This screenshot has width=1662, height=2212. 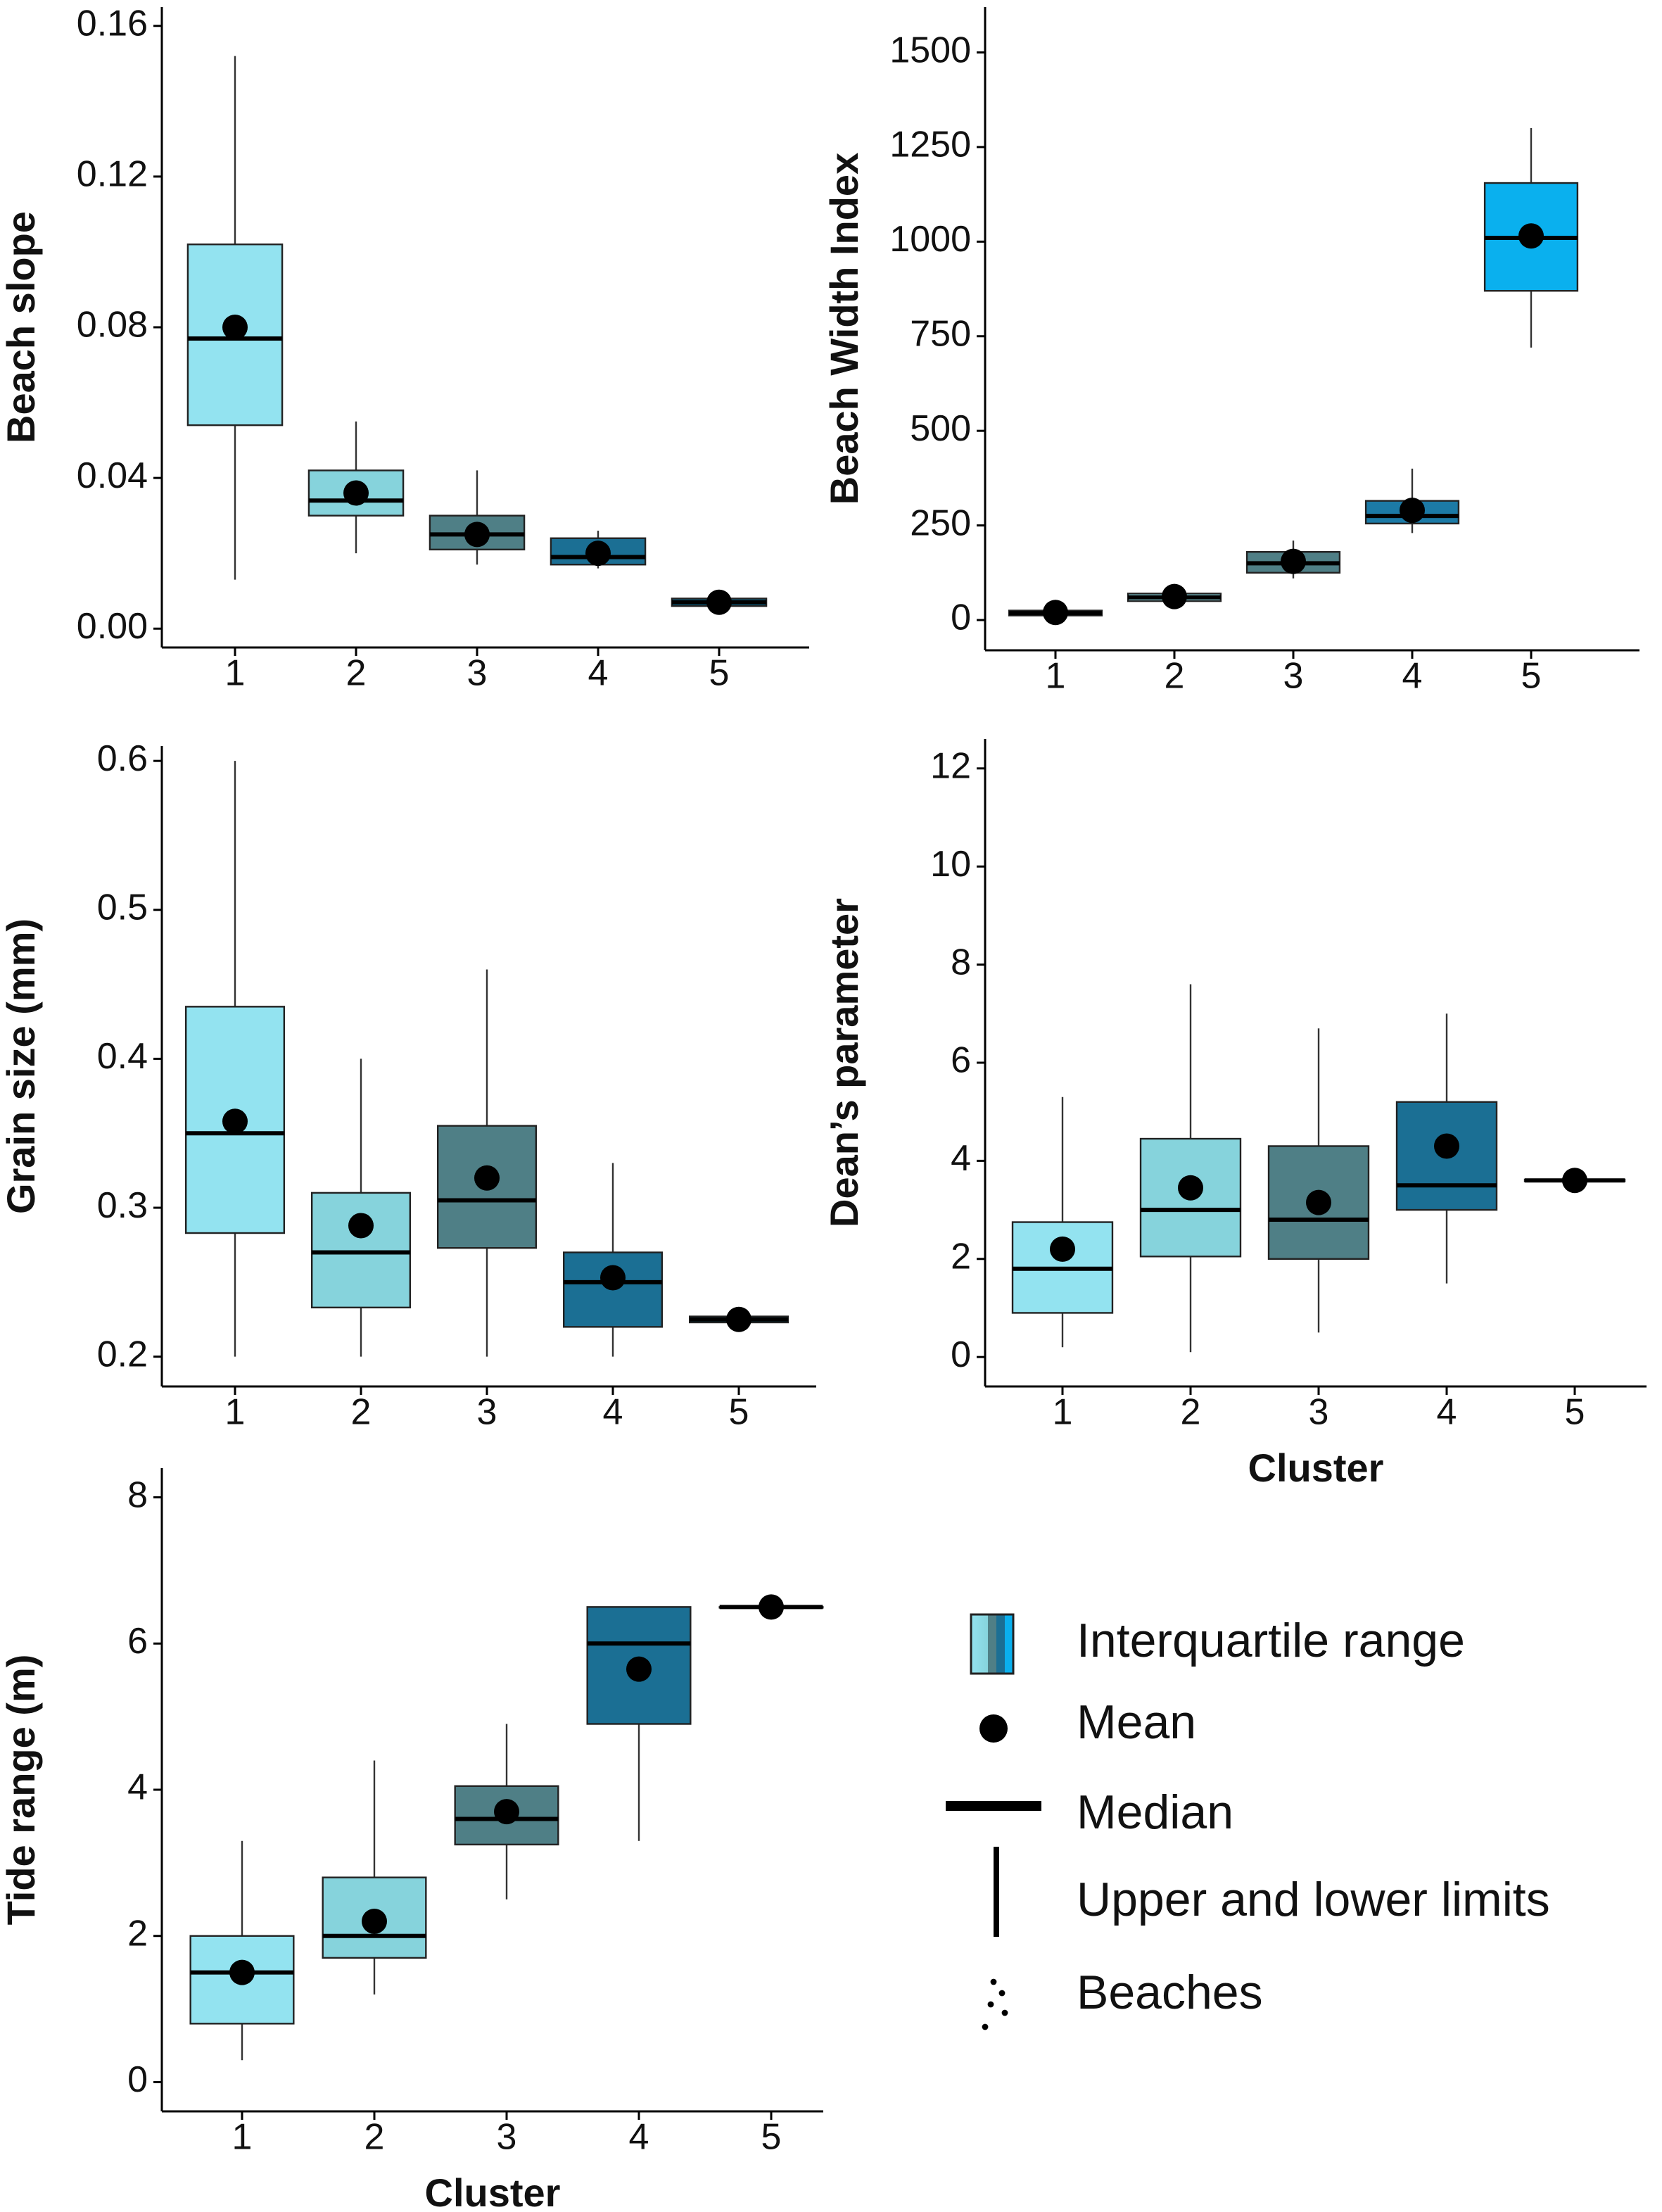 I want to click on y-tick-label: 10, so click(x=950, y=865).